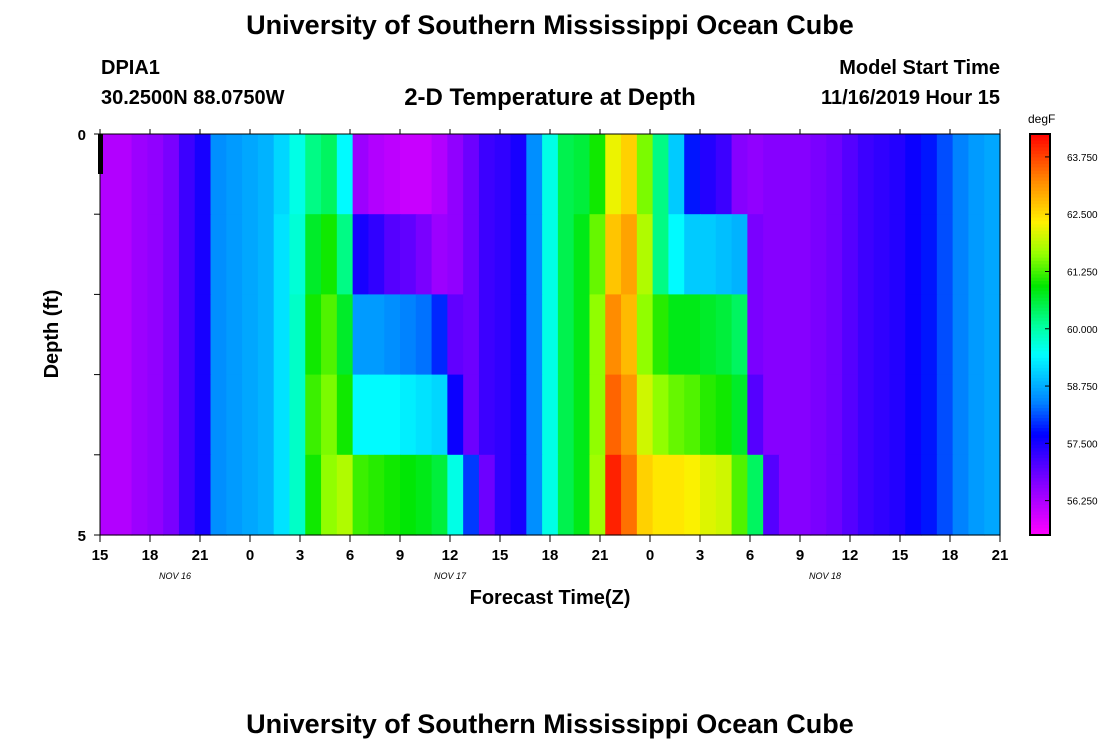 The image size is (1100, 750). I want to click on colorbar-tick-label: 57.500, so click(1082, 444).